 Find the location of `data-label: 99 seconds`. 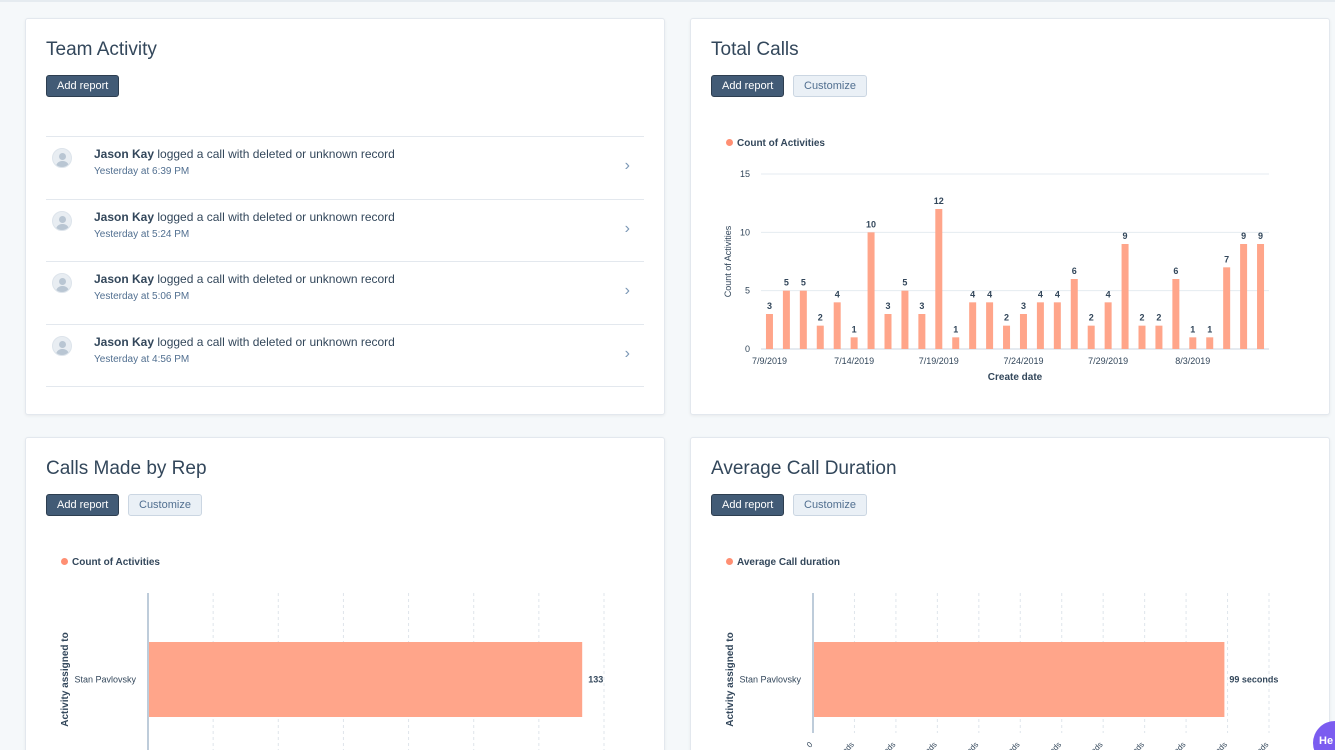

data-label: 99 seconds is located at coordinates (1253, 680).